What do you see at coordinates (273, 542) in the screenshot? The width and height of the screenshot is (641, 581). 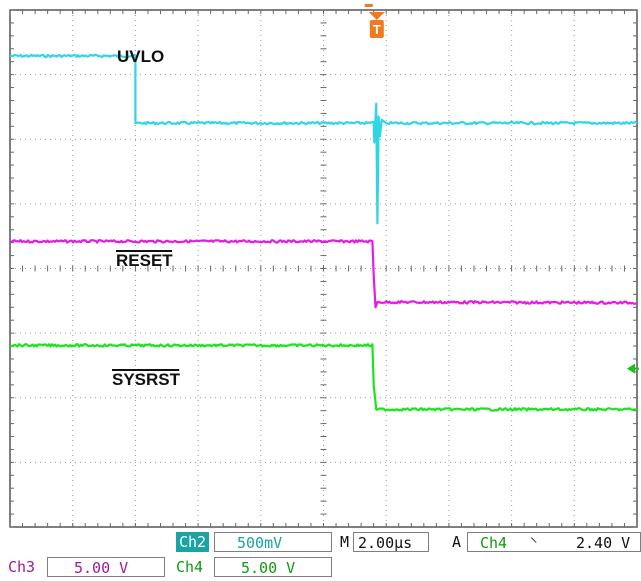 I see `ch2-scale-readout: 500mV` at bounding box center [273, 542].